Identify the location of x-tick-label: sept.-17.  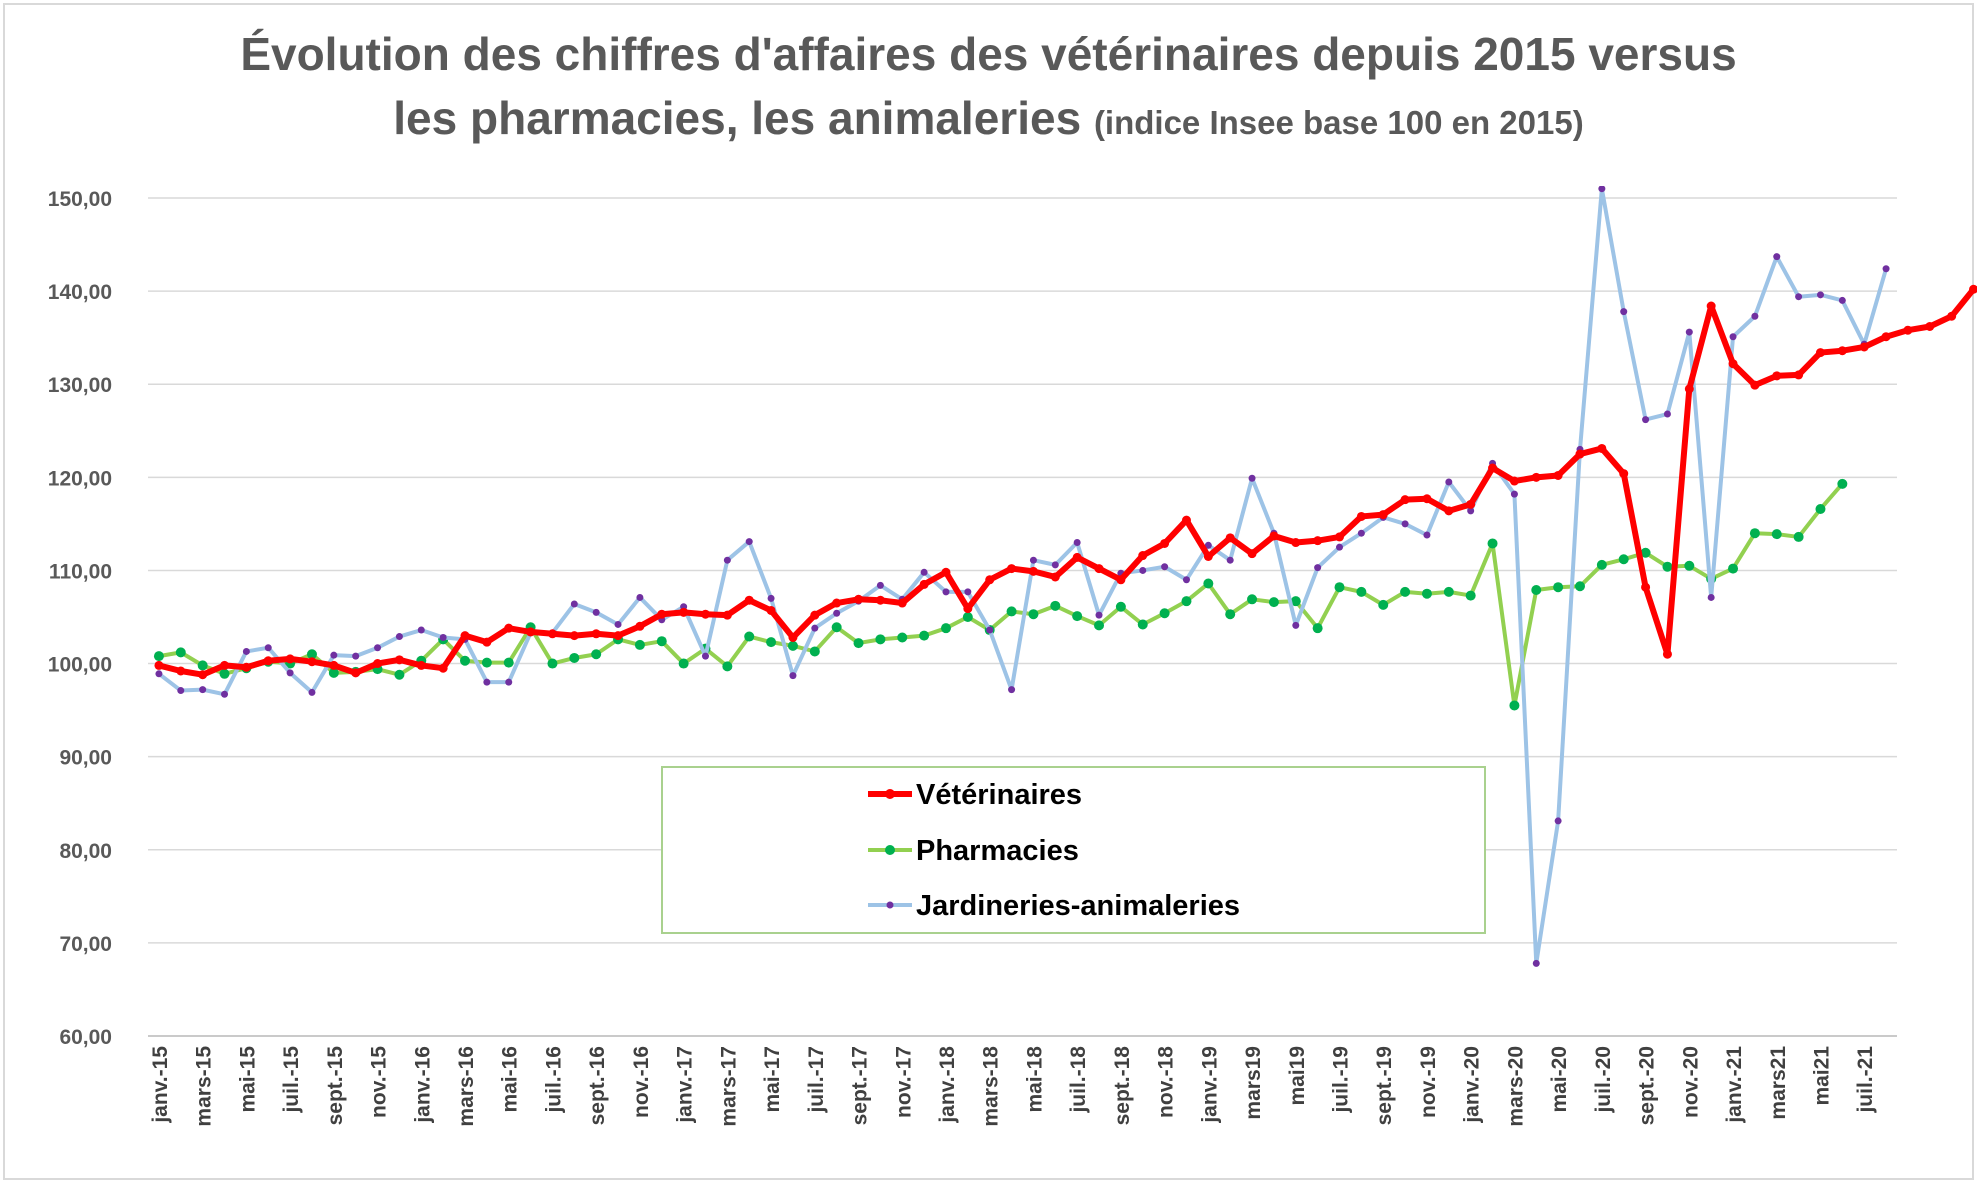
(860, 1085).